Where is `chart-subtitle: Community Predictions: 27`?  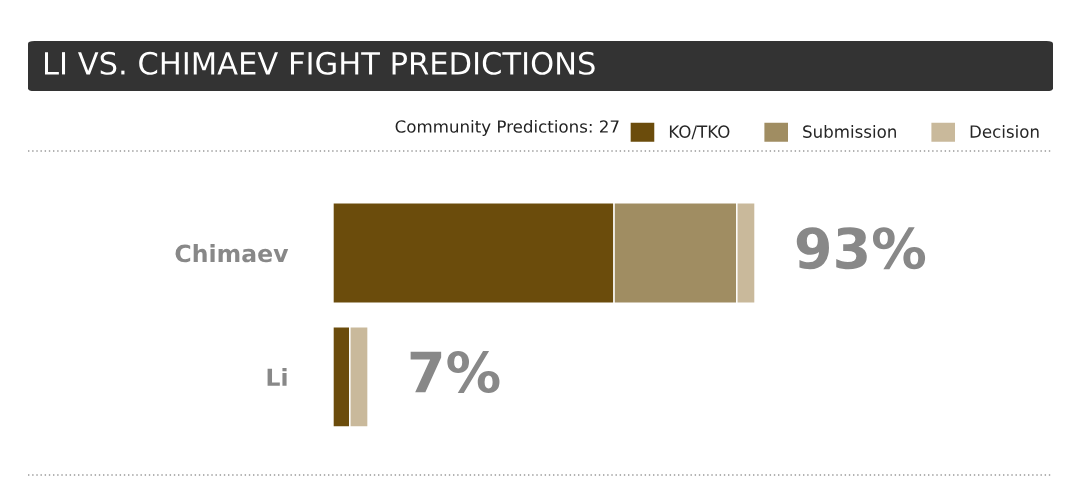 chart-subtitle: Community Predictions: 27 is located at coordinates (507, 128).